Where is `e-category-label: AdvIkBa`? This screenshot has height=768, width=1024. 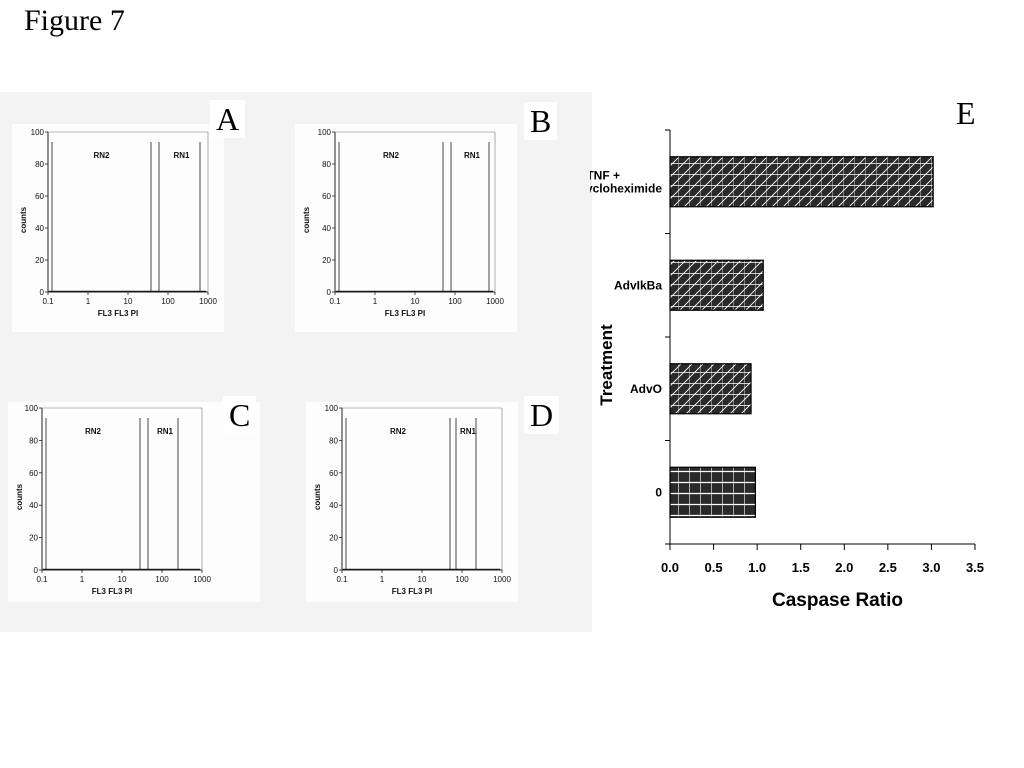
e-category-label: AdvIkBa is located at coordinates (638, 285).